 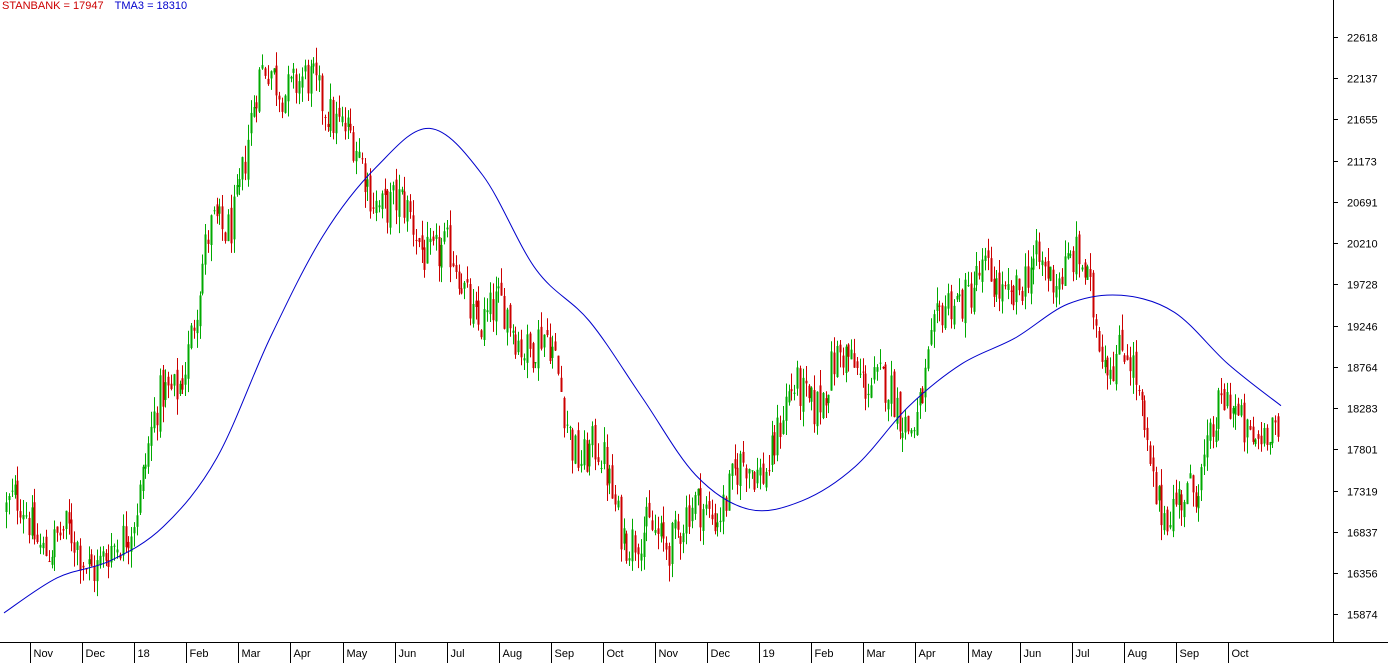 What do you see at coordinates (1362, 328) in the screenshot?
I see `y-tick-label: 19246` at bounding box center [1362, 328].